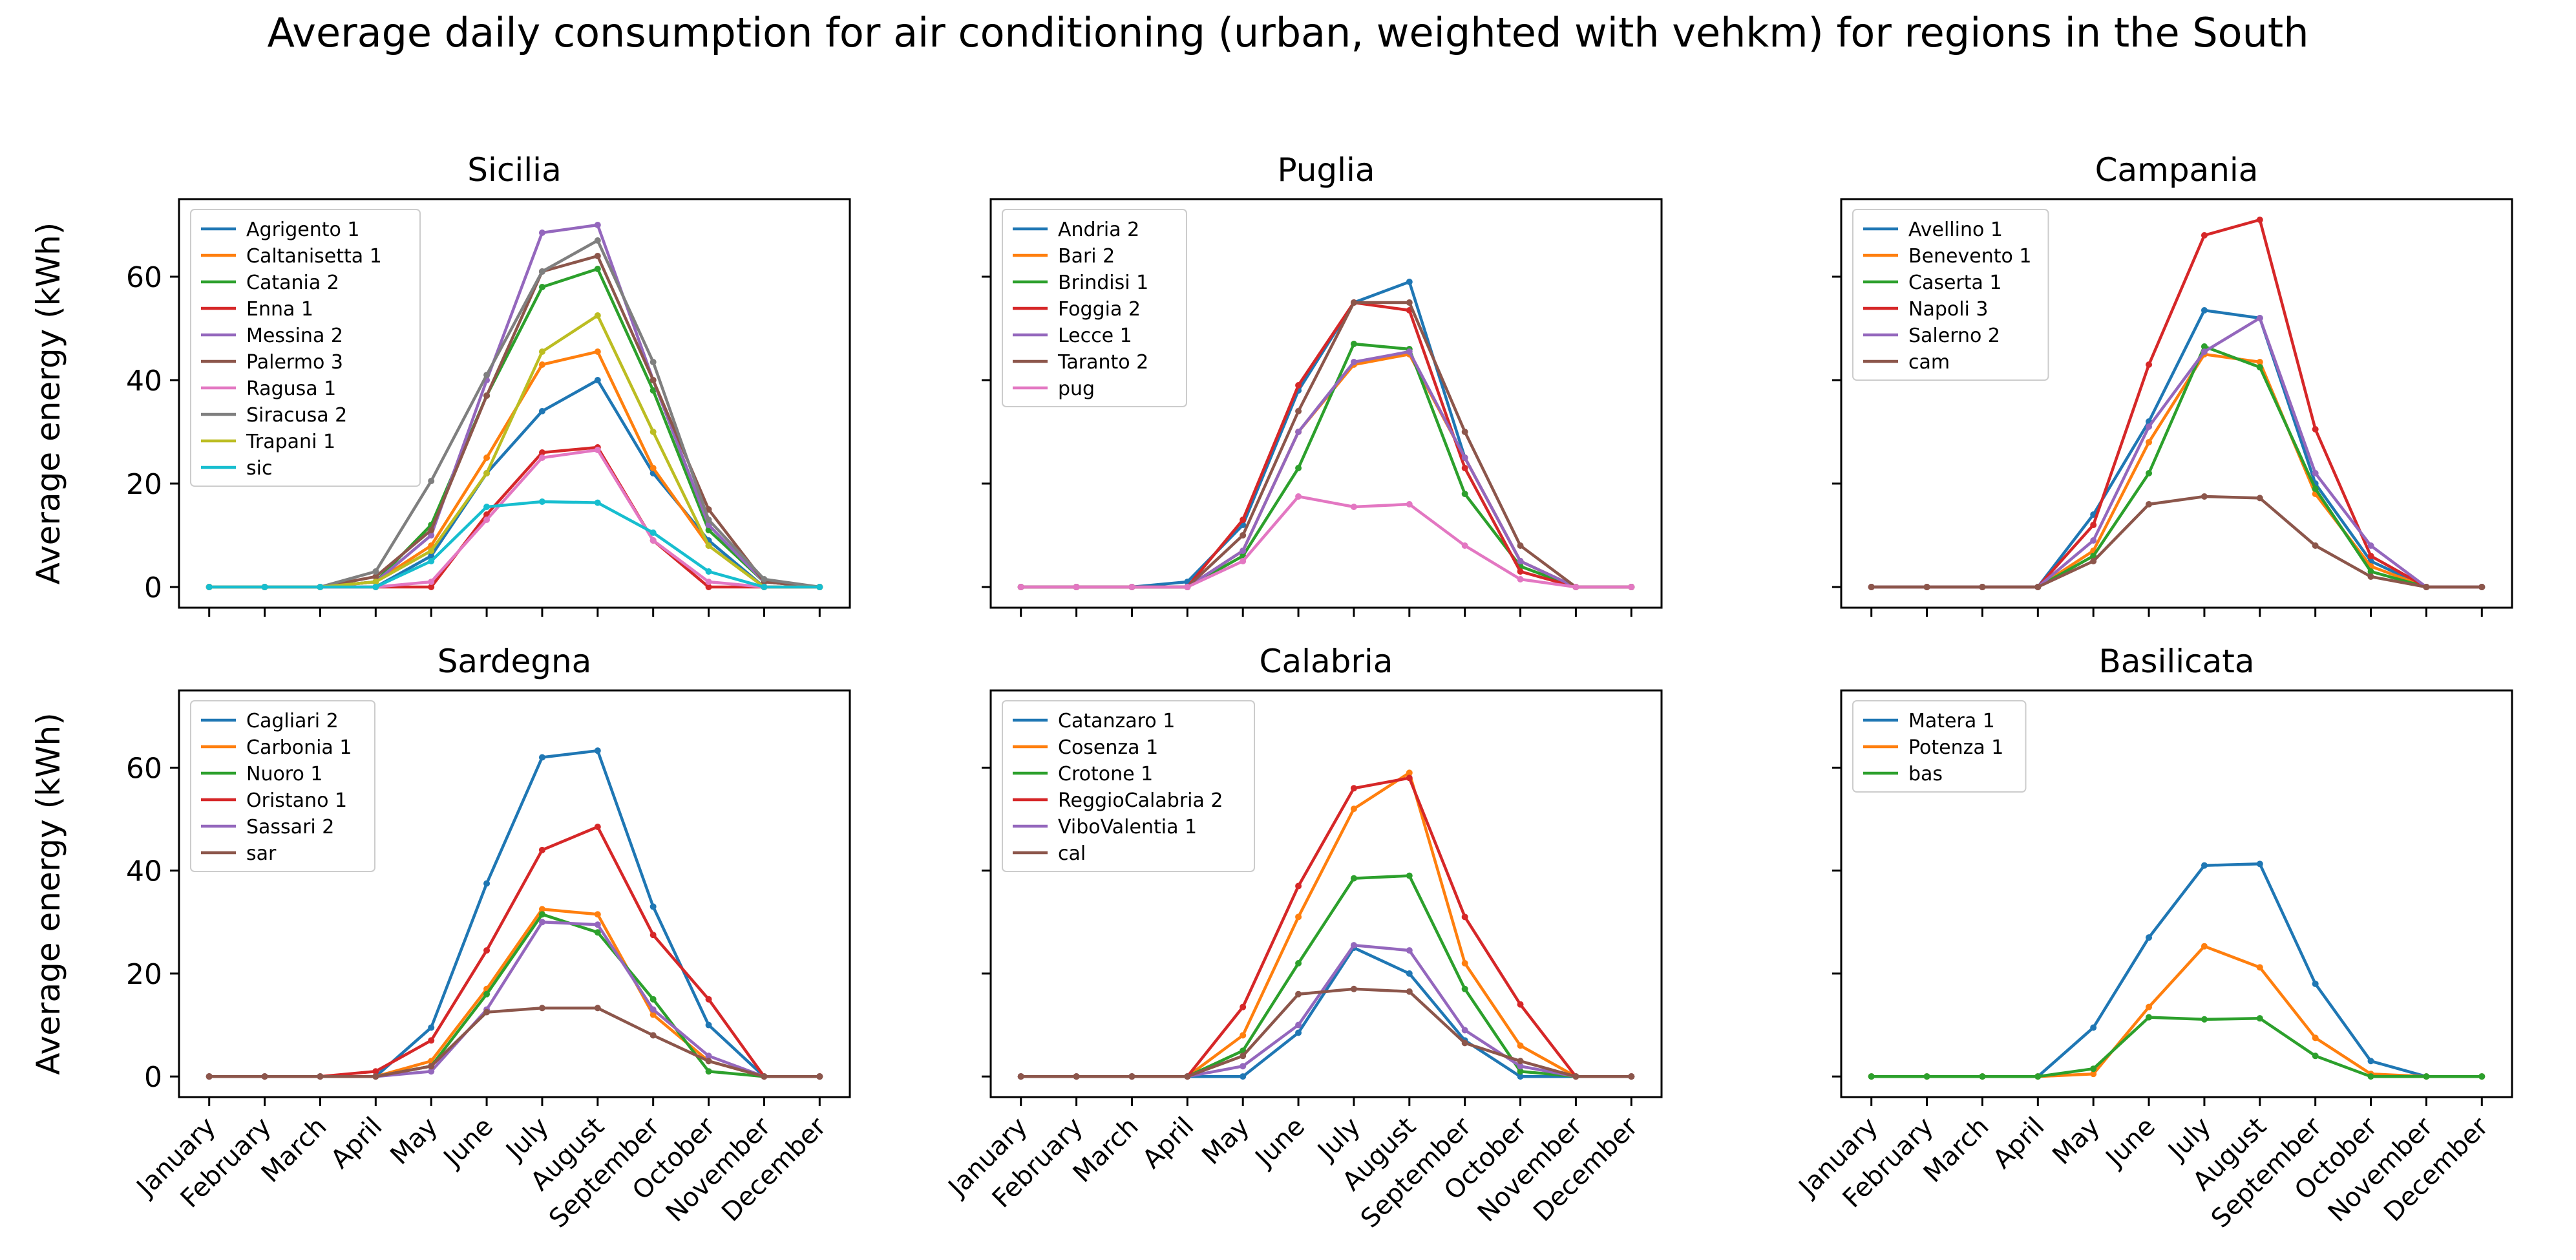 The height and width of the screenshot is (1260, 2576). What do you see at coordinates (1128, 786) in the screenshot?
I see `legend-box` at bounding box center [1128, 786].